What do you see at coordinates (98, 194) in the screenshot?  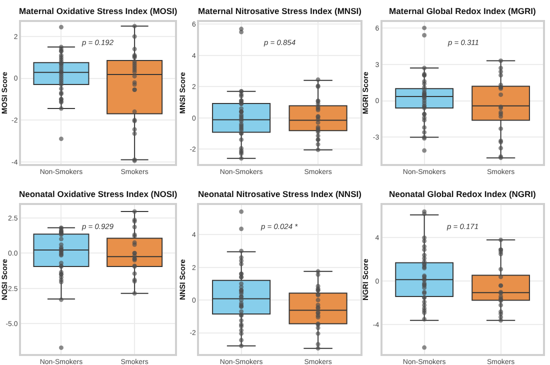 I see `chart-title: Neonatal Oxidative Stress Index (NOSI)` at bounding box center [98, 194].